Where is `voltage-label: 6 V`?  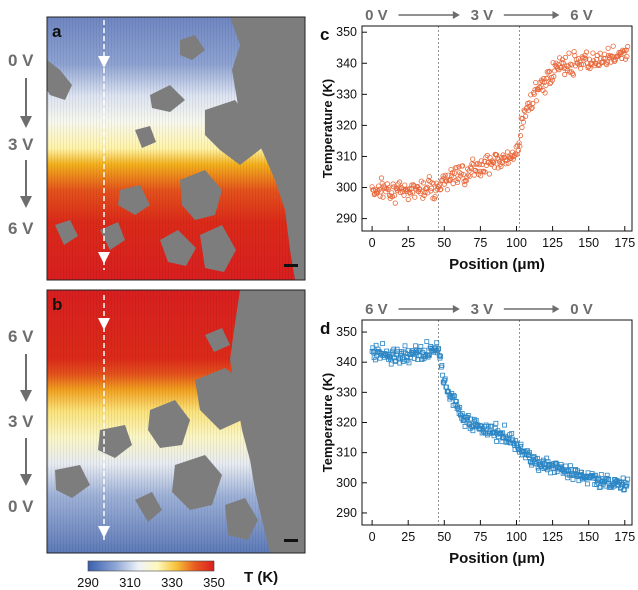 voltage-label: 6 V is located at coordinates (21, 336).